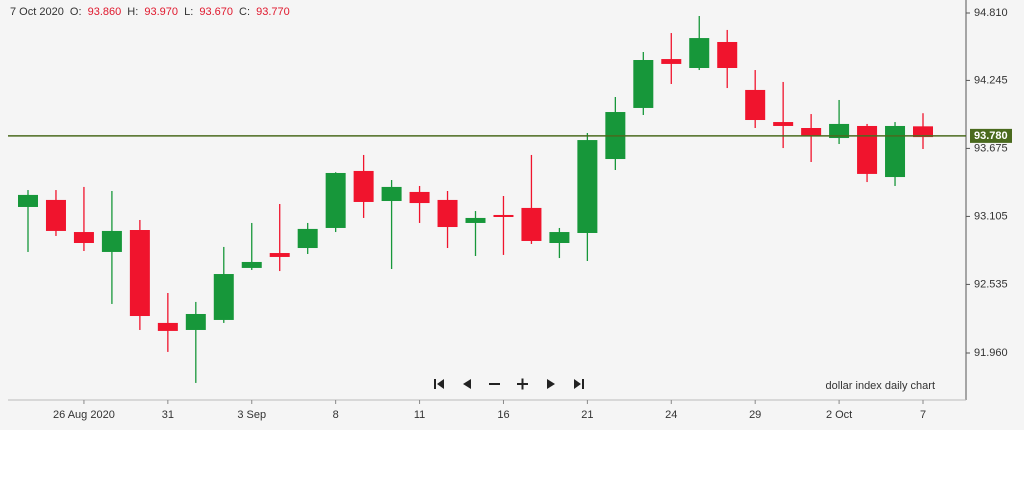 The height and width of the screenshot is (488, 1024). Describe the element at coordinates (76, 12) in the screenshot. I see `header-open-label: O:` at that location.